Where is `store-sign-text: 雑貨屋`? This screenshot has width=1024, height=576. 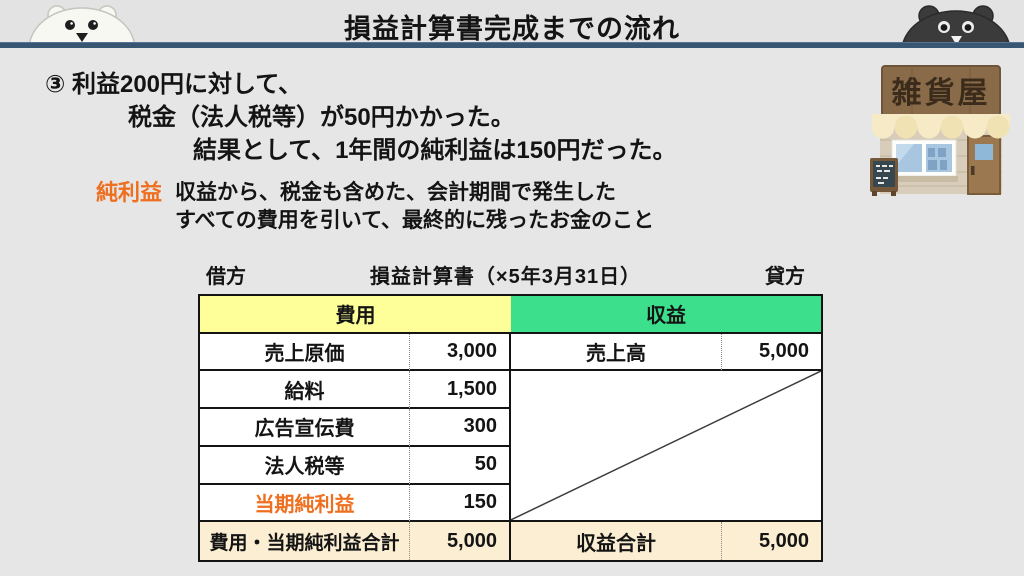 store-sign-text: 雑貨屋 is located at coordinates (941, 93).